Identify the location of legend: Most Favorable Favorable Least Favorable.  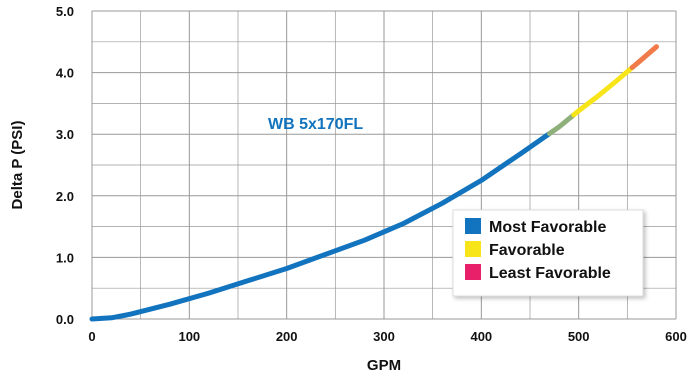
(548, 253).